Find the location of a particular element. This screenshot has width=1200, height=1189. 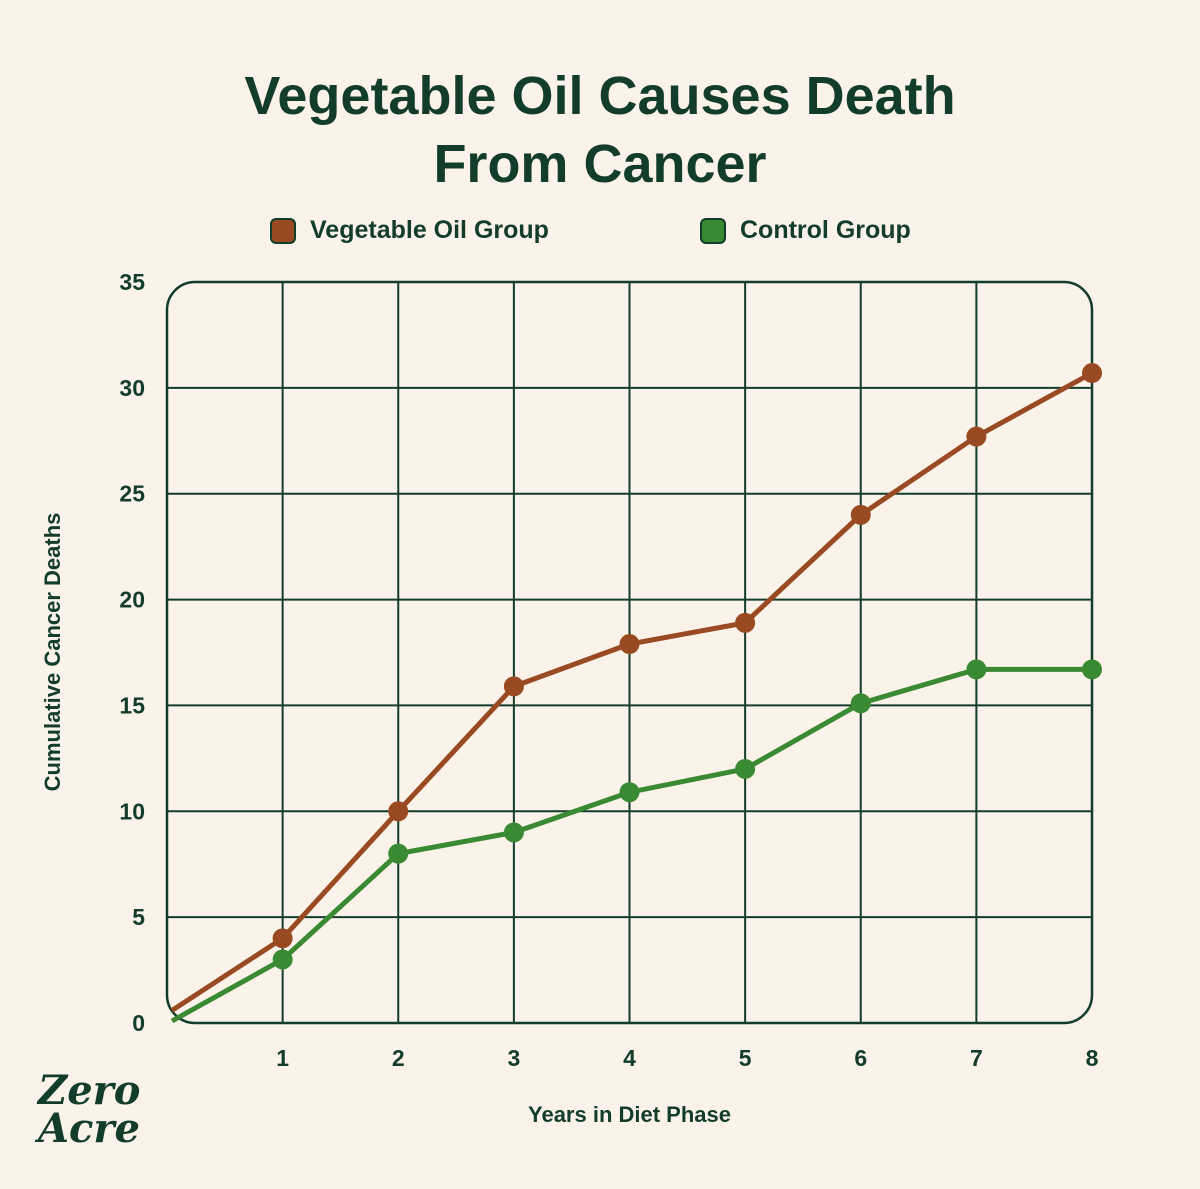

legend-label: Vegetable Oil Group is located at coordinates (429, 230).